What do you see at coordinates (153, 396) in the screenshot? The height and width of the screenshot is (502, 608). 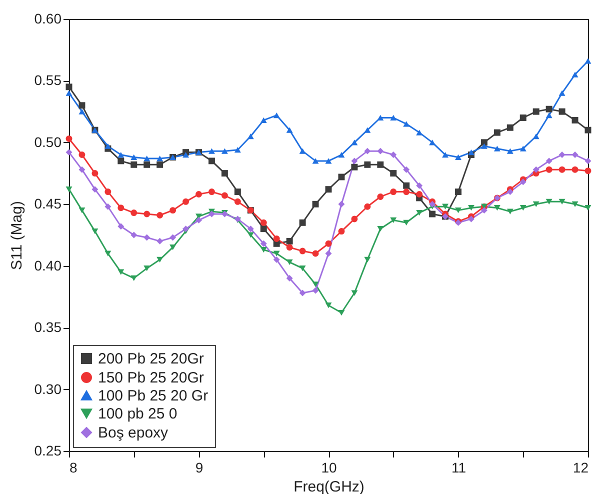 I see `legend-label: 100 Pb 25 20 Gr` at bounding box center [153, 396].